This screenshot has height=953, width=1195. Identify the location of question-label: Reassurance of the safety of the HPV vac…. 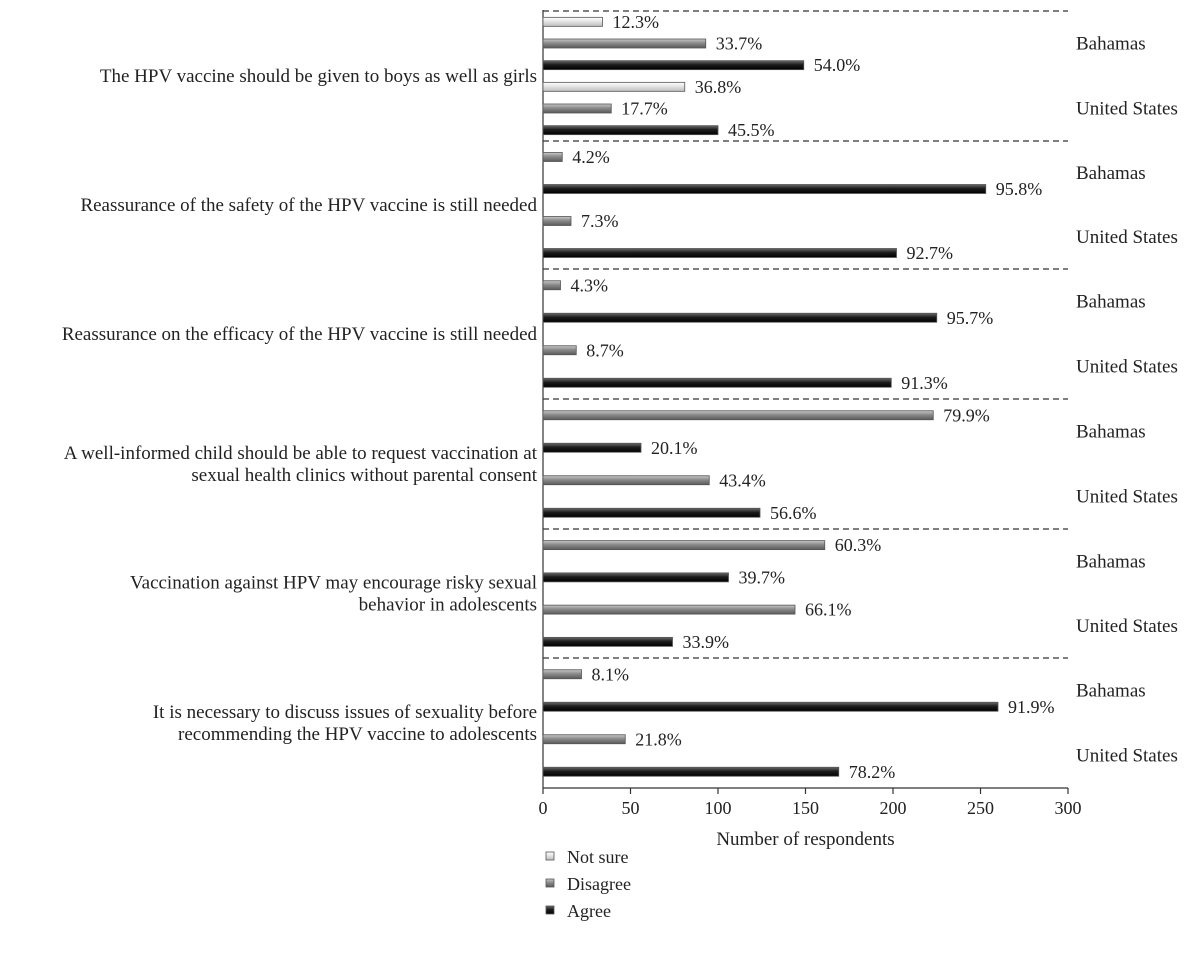
(308, 205).